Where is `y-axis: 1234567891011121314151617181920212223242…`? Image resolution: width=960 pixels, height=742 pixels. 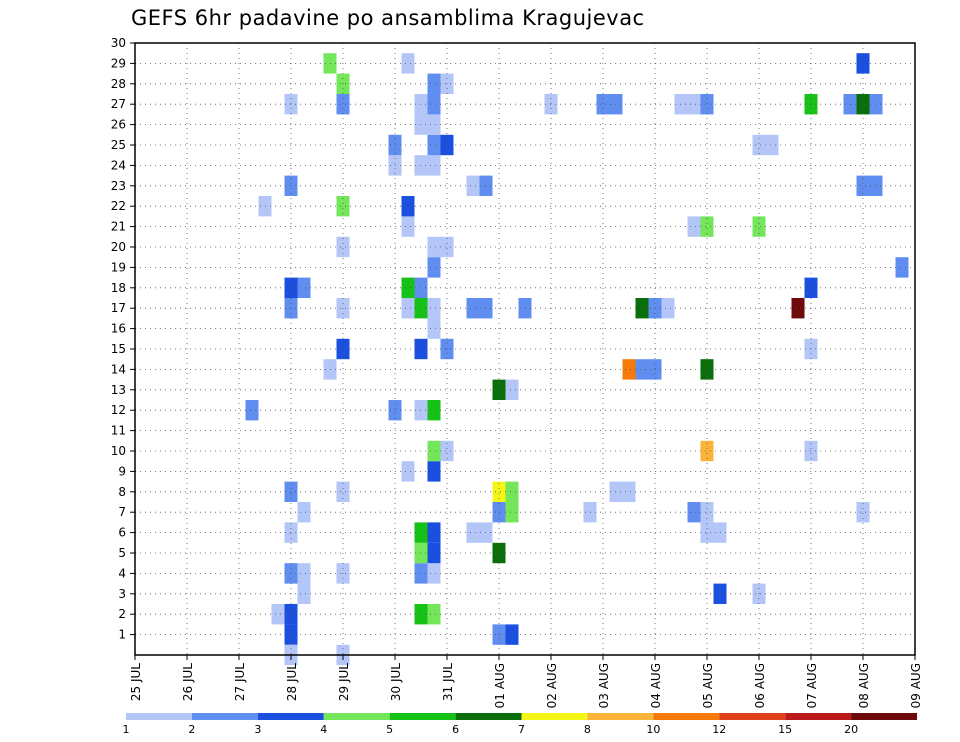
y-axis: 1234567891011121314151617181920212223242… is located at coordinates (123, 339).